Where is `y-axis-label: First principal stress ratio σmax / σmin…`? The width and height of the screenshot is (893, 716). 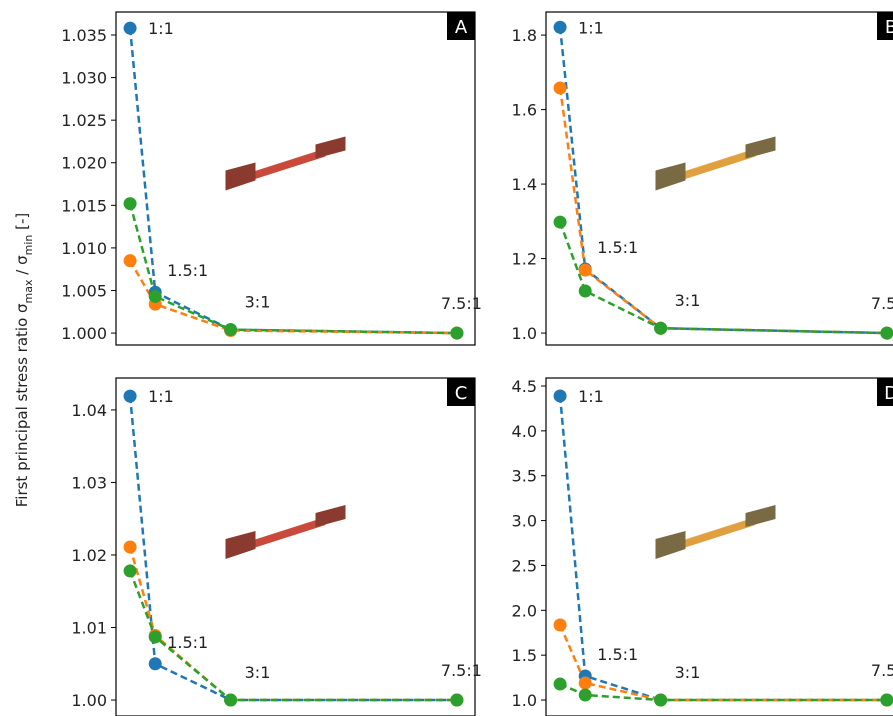
y-axis-label: First principal stress ratio σmax / σmin… is located at coordinates (24, 360).